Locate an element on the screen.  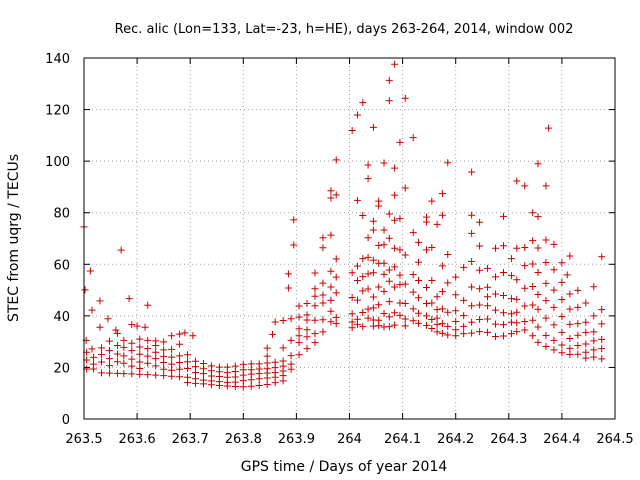
x-axis-label: GPS time / Days of year 2014 is located at coordinates (344, 467).